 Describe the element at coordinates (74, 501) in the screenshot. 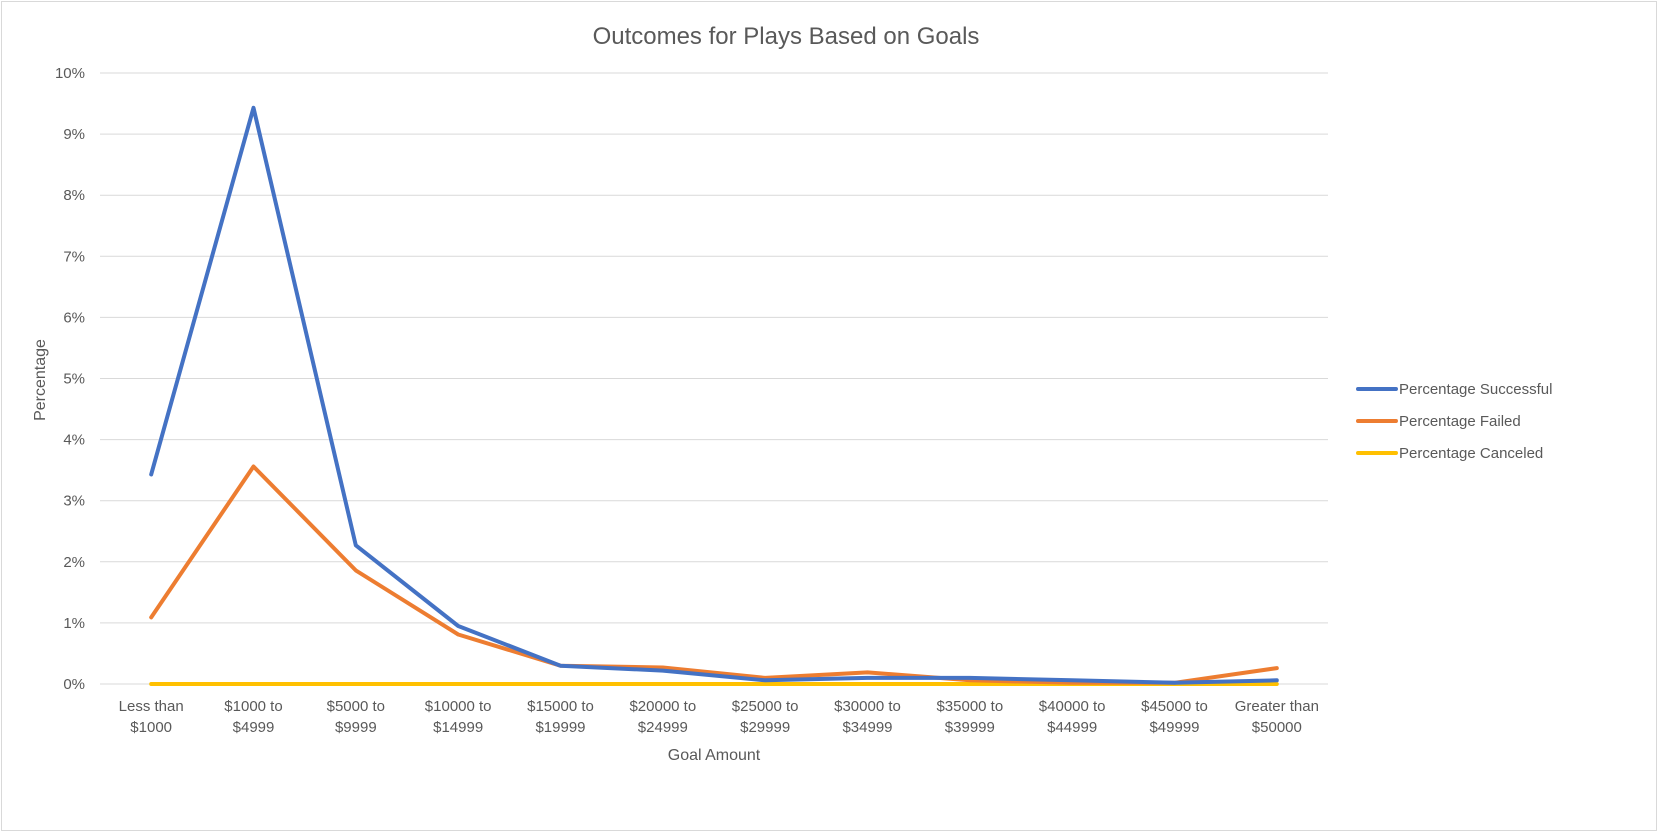

I see `y-tick-label: 3%` at that location.